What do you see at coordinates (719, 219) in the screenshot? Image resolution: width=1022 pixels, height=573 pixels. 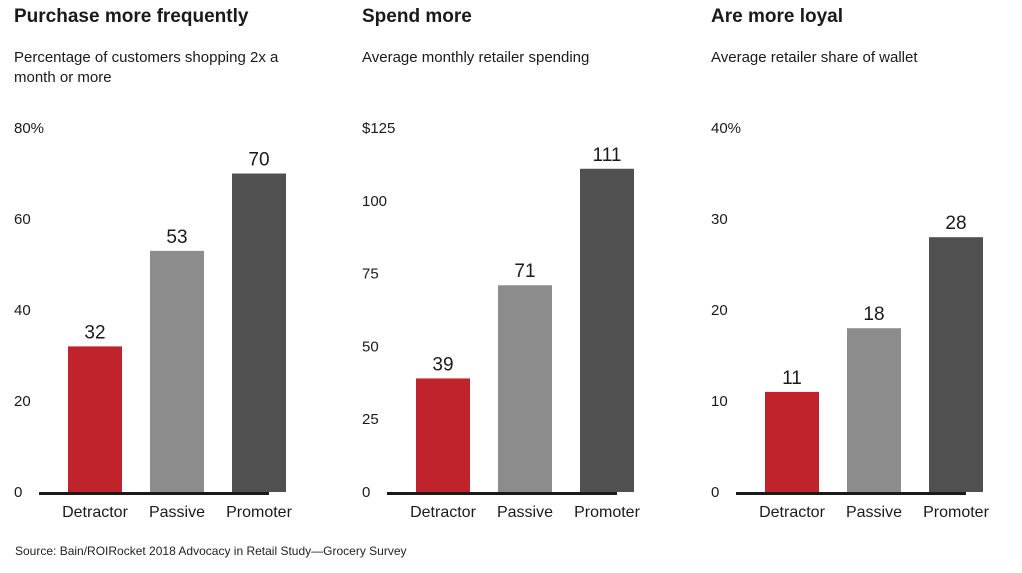 I see `y-tick-label: 30` at bounding box center [719, 219].